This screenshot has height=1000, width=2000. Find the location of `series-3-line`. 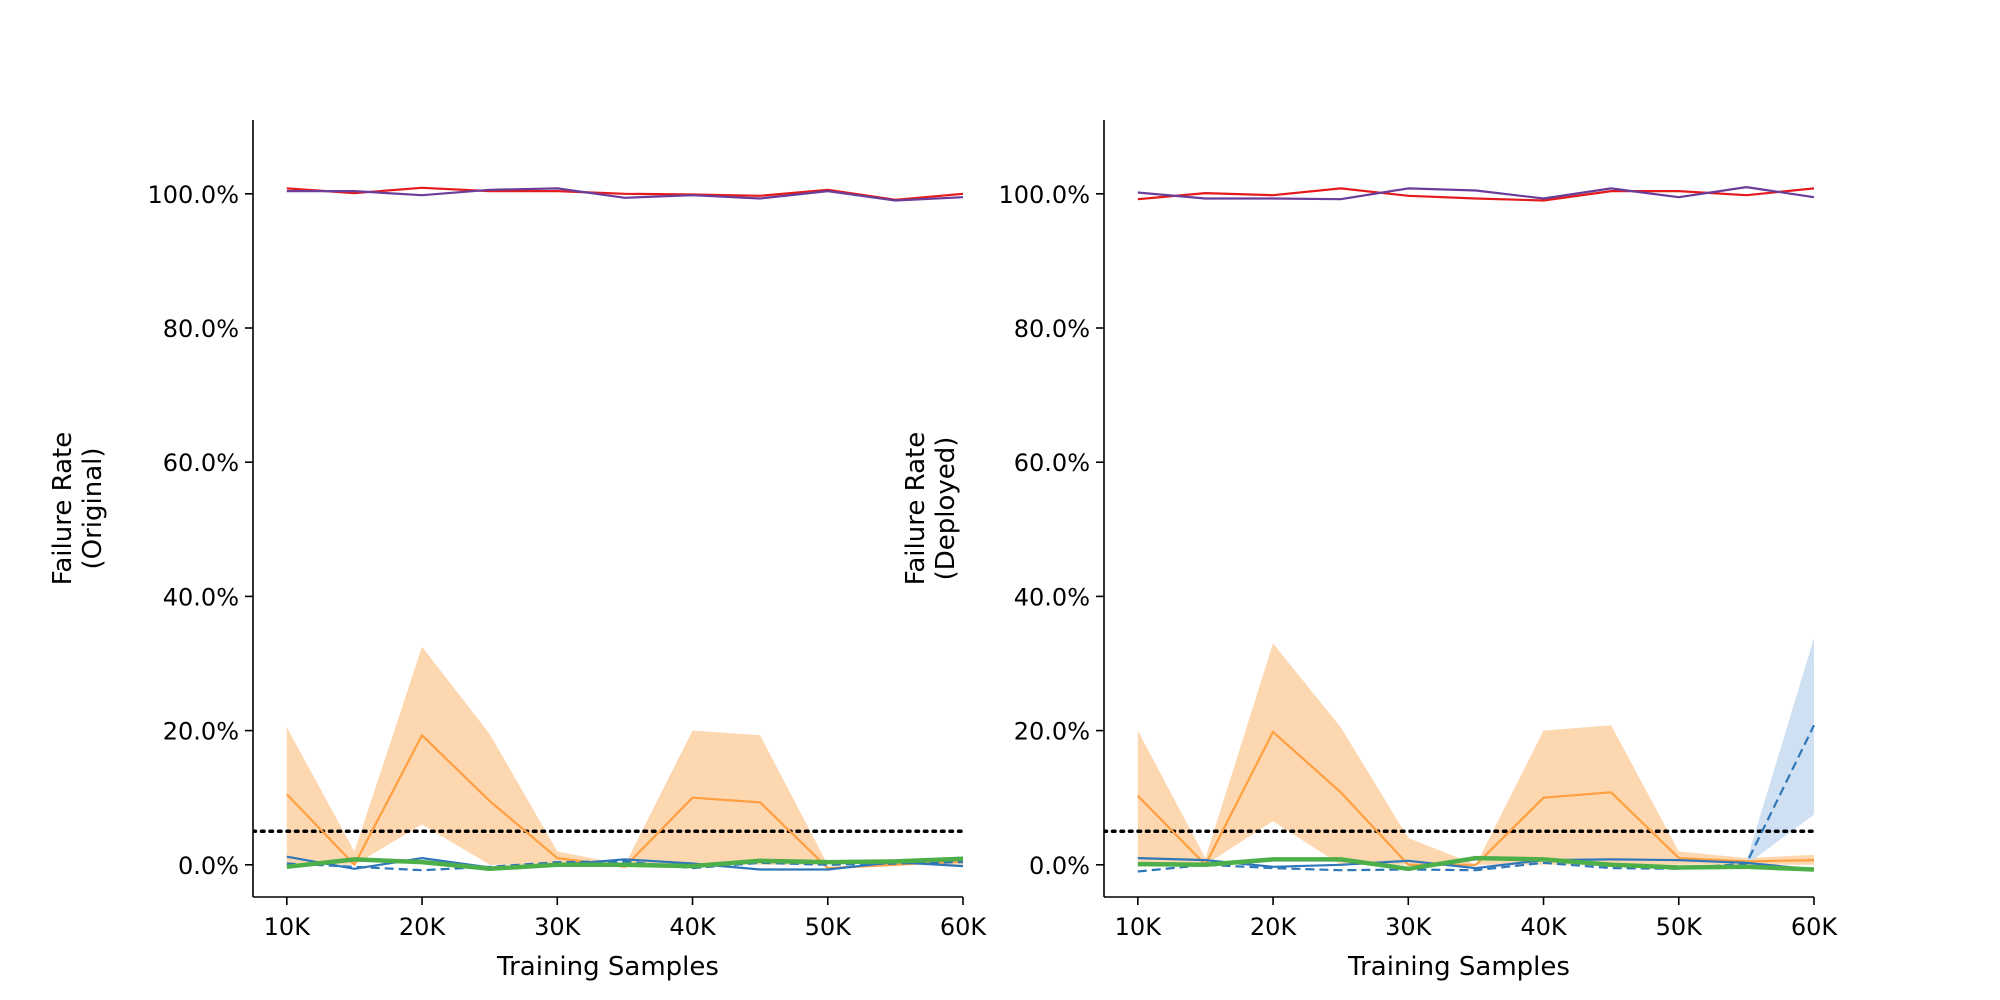

series-3-line is located at coordinates (1476, 864).